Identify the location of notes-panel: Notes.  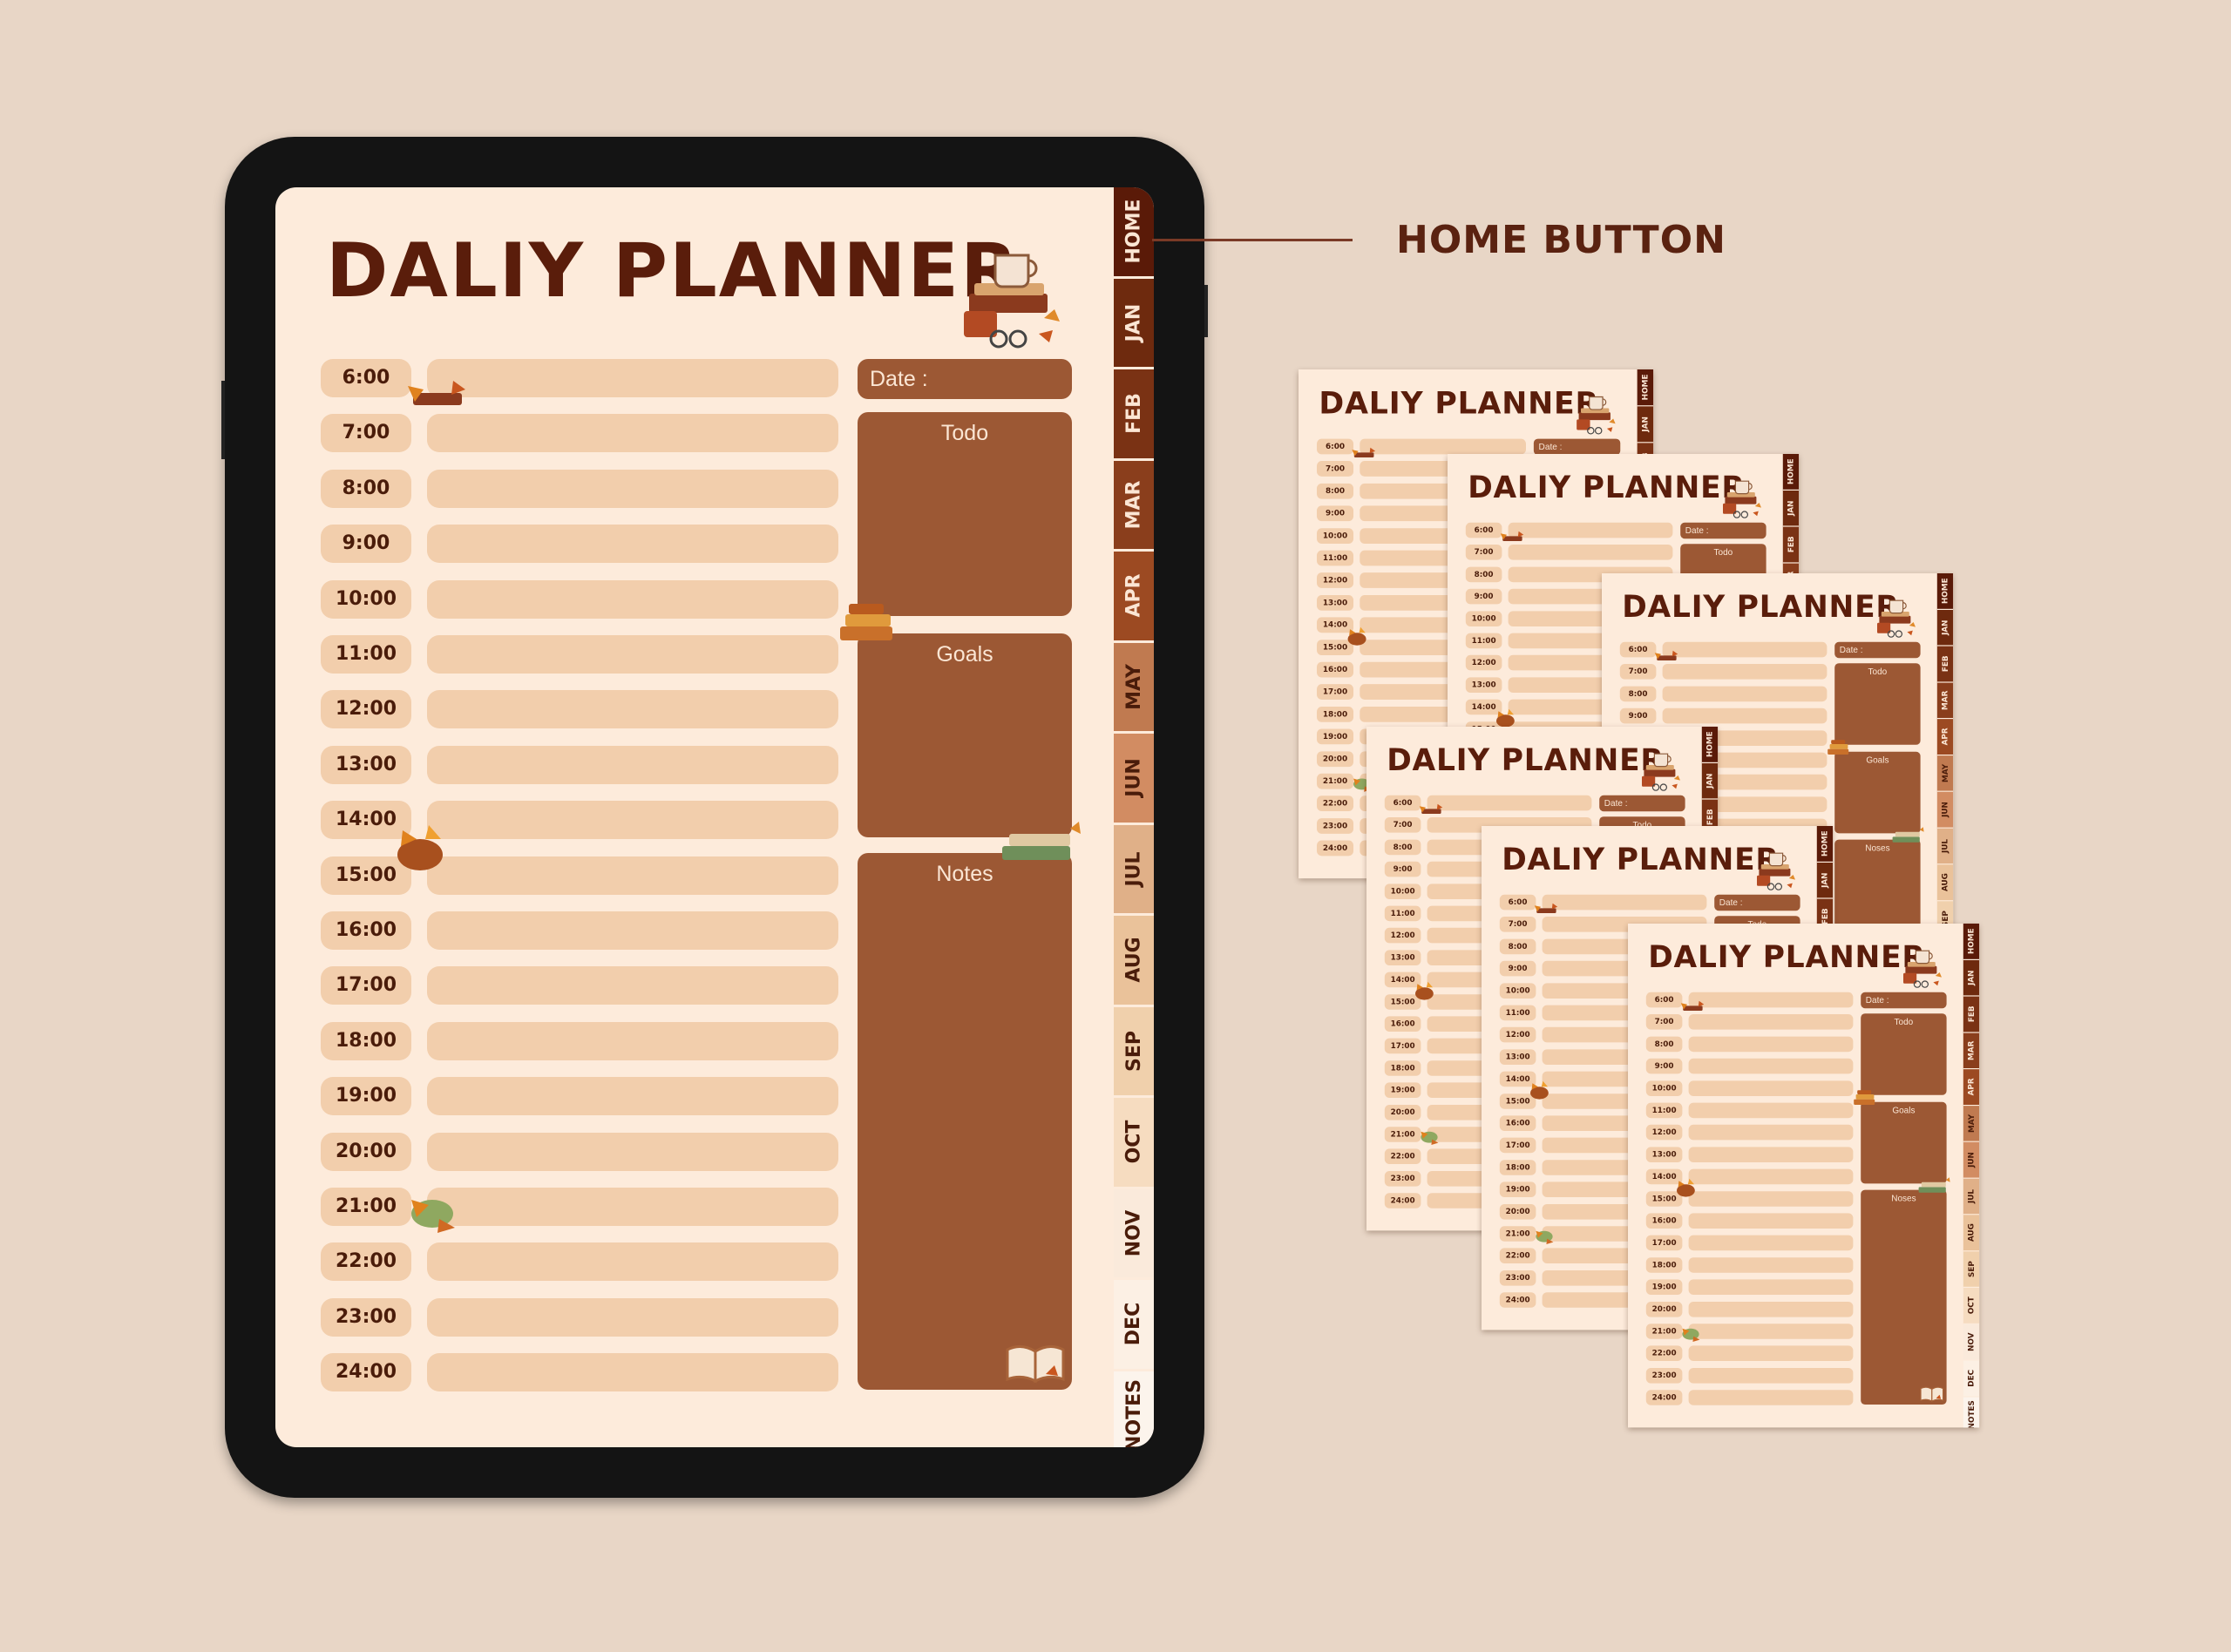
(965, 1121).